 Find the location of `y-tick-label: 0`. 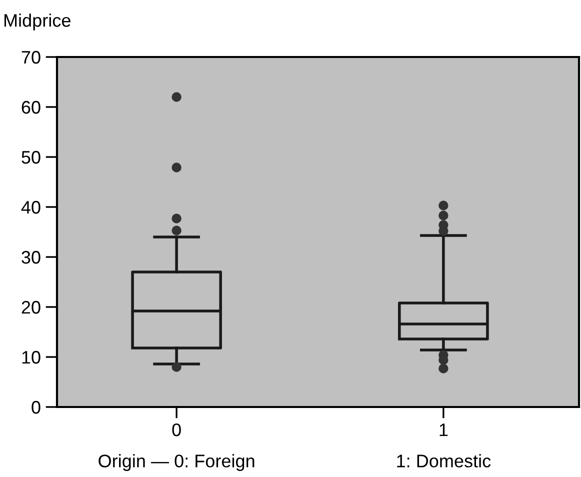

y-tick-label: 0 is located at coordinates (36, 407).